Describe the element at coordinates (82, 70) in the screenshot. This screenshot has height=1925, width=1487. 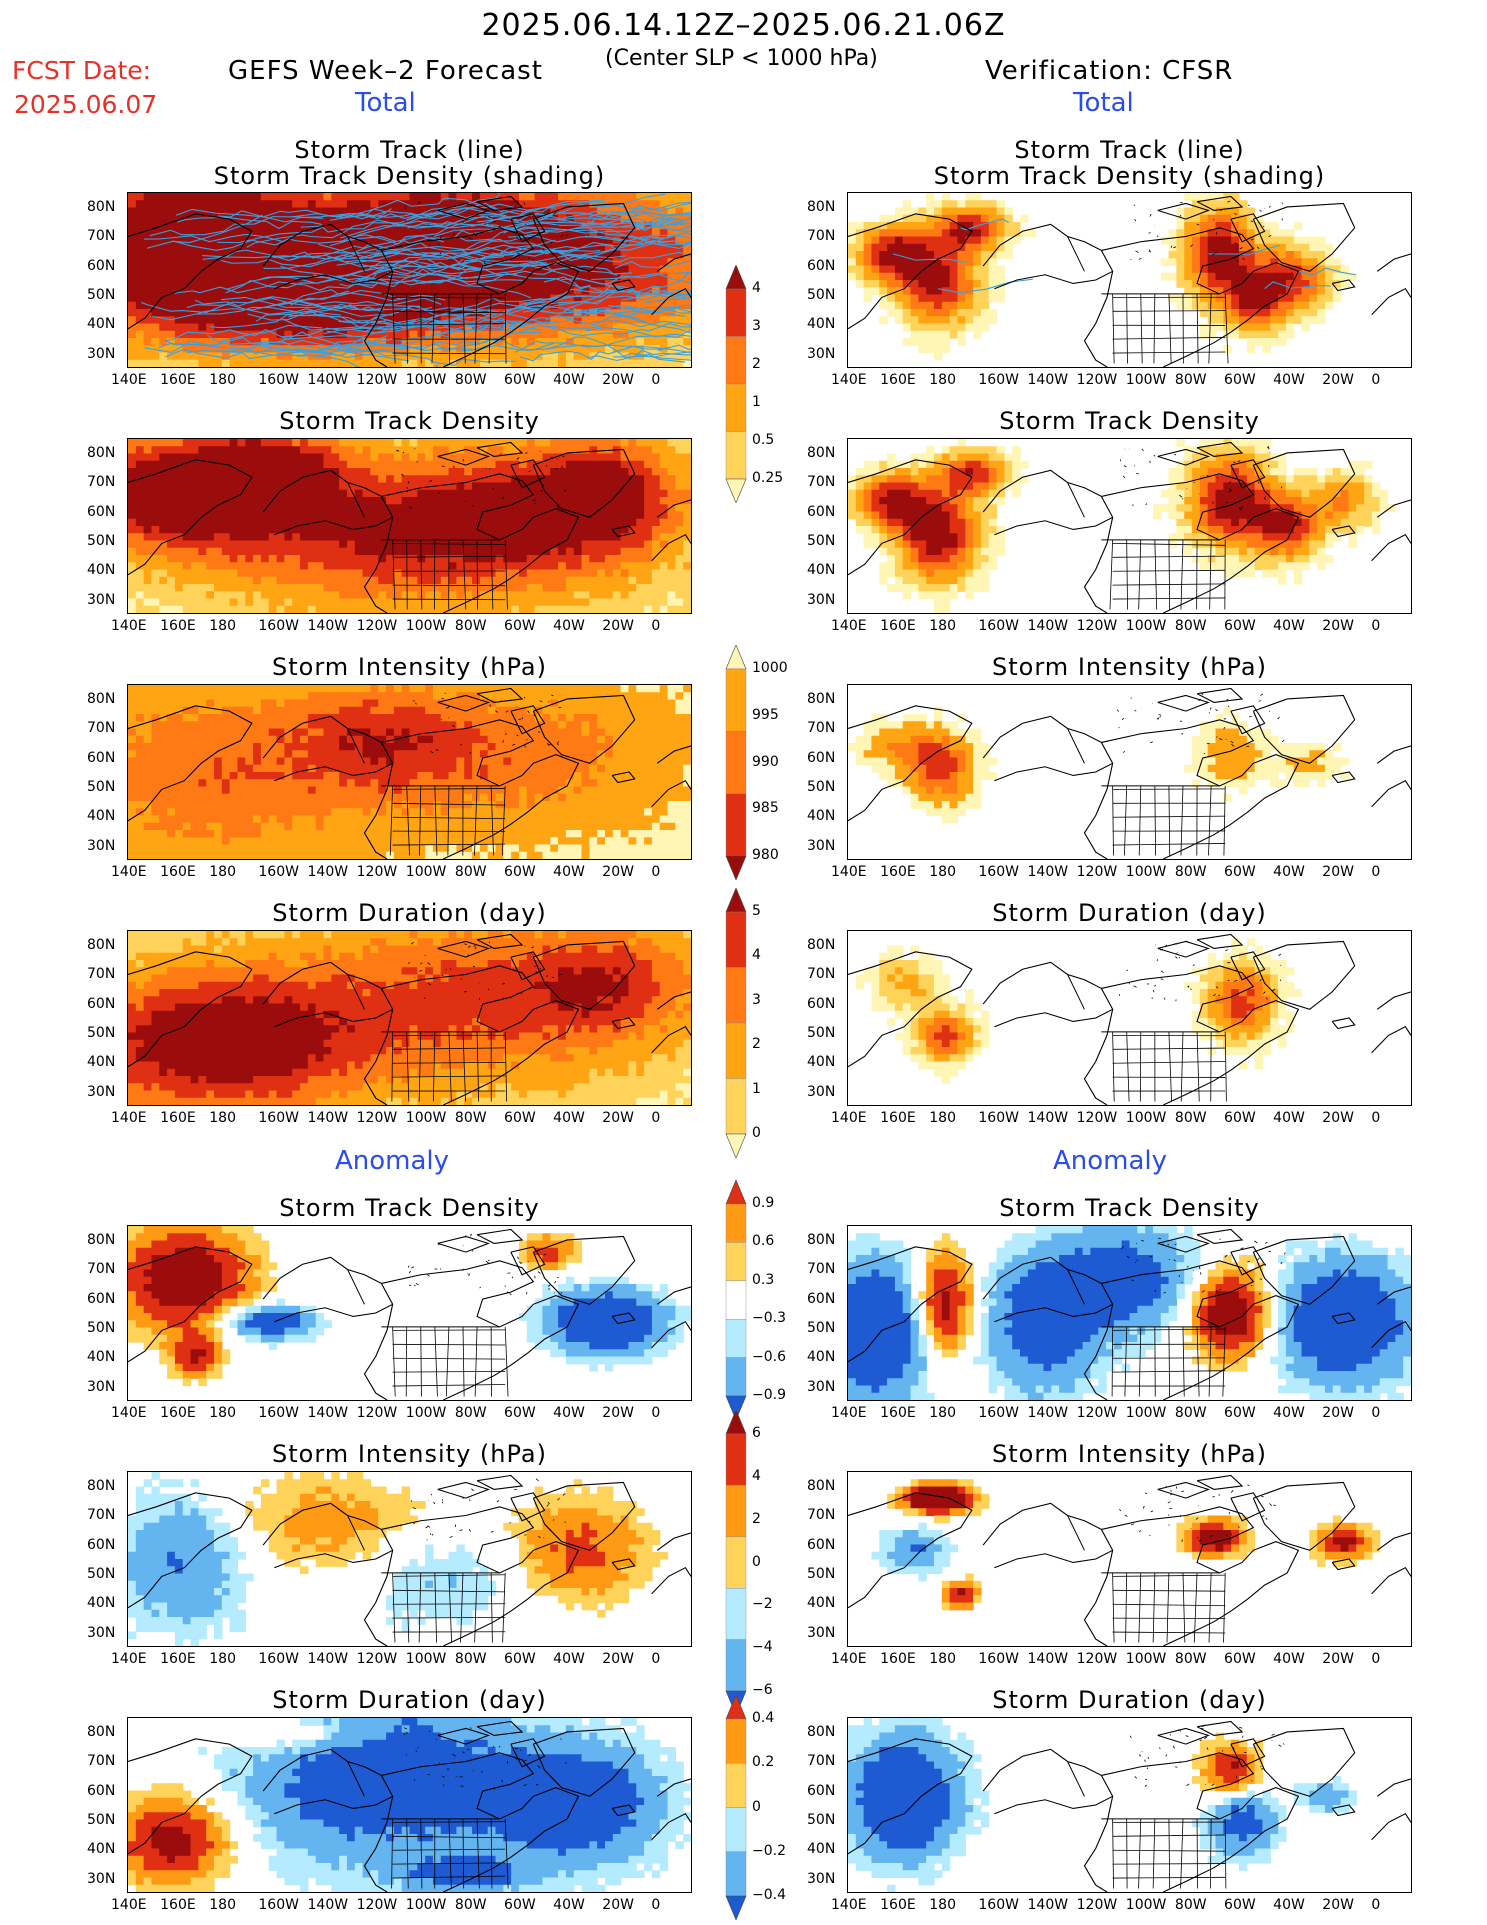
I see `fcst-date-label: FCST Date:` at that location.